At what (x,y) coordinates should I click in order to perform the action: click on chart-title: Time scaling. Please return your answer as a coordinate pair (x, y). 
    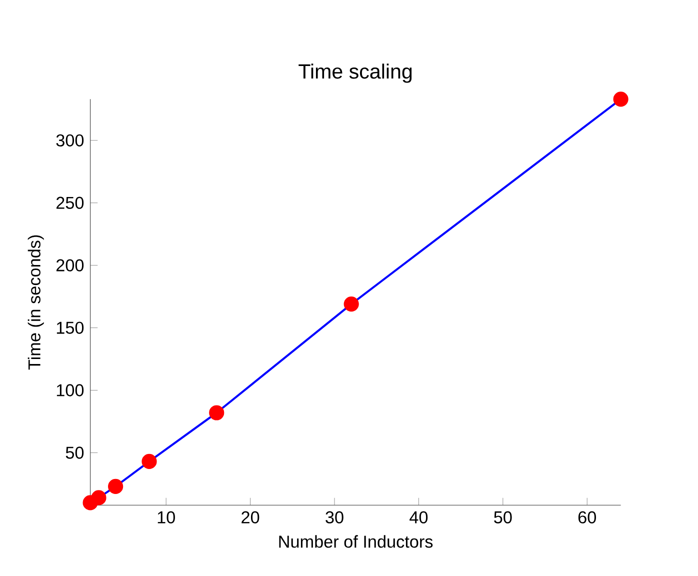
    Looking at the image, I should click on (355, 73).